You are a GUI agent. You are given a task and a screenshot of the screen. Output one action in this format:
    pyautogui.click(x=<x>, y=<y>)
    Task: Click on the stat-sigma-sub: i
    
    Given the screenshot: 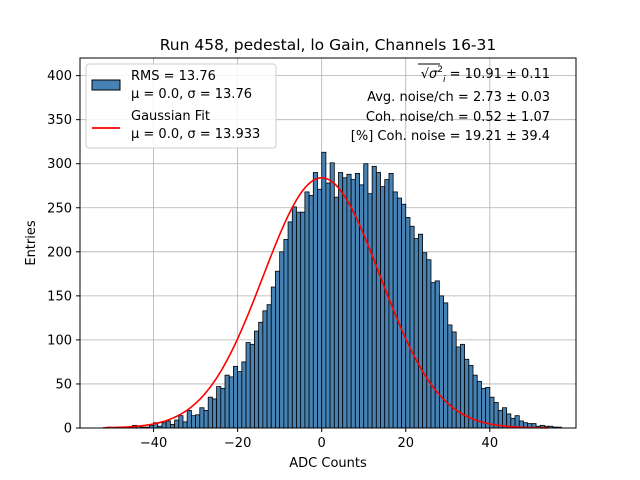 What is the action you would take?
    pyautogui.click(x=444, y=80)
    